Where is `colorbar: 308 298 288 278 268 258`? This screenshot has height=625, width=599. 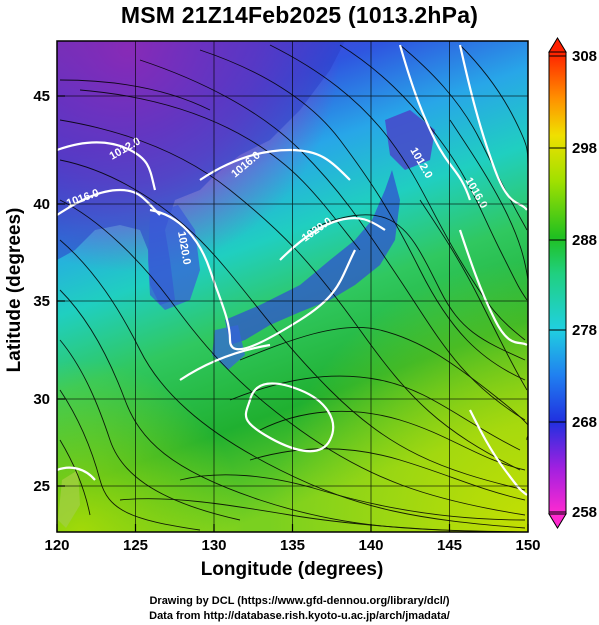
colorbar: 308 298 288 278 268 258 is located at coordinates (572, 283).